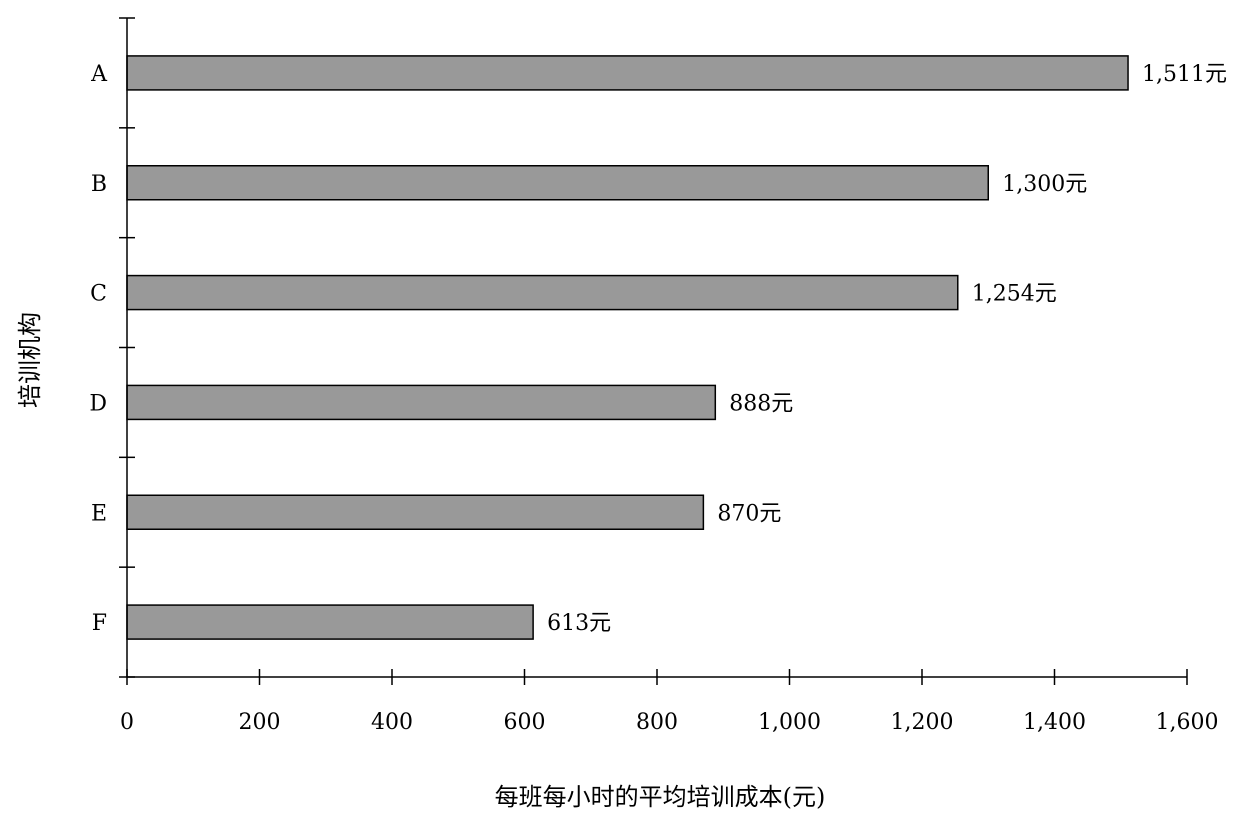 This screenshot has width=1240, height=821. Describe the element at coordinates (579, 623) in the screenshot. I see `data-label-F: 613元` at that location.